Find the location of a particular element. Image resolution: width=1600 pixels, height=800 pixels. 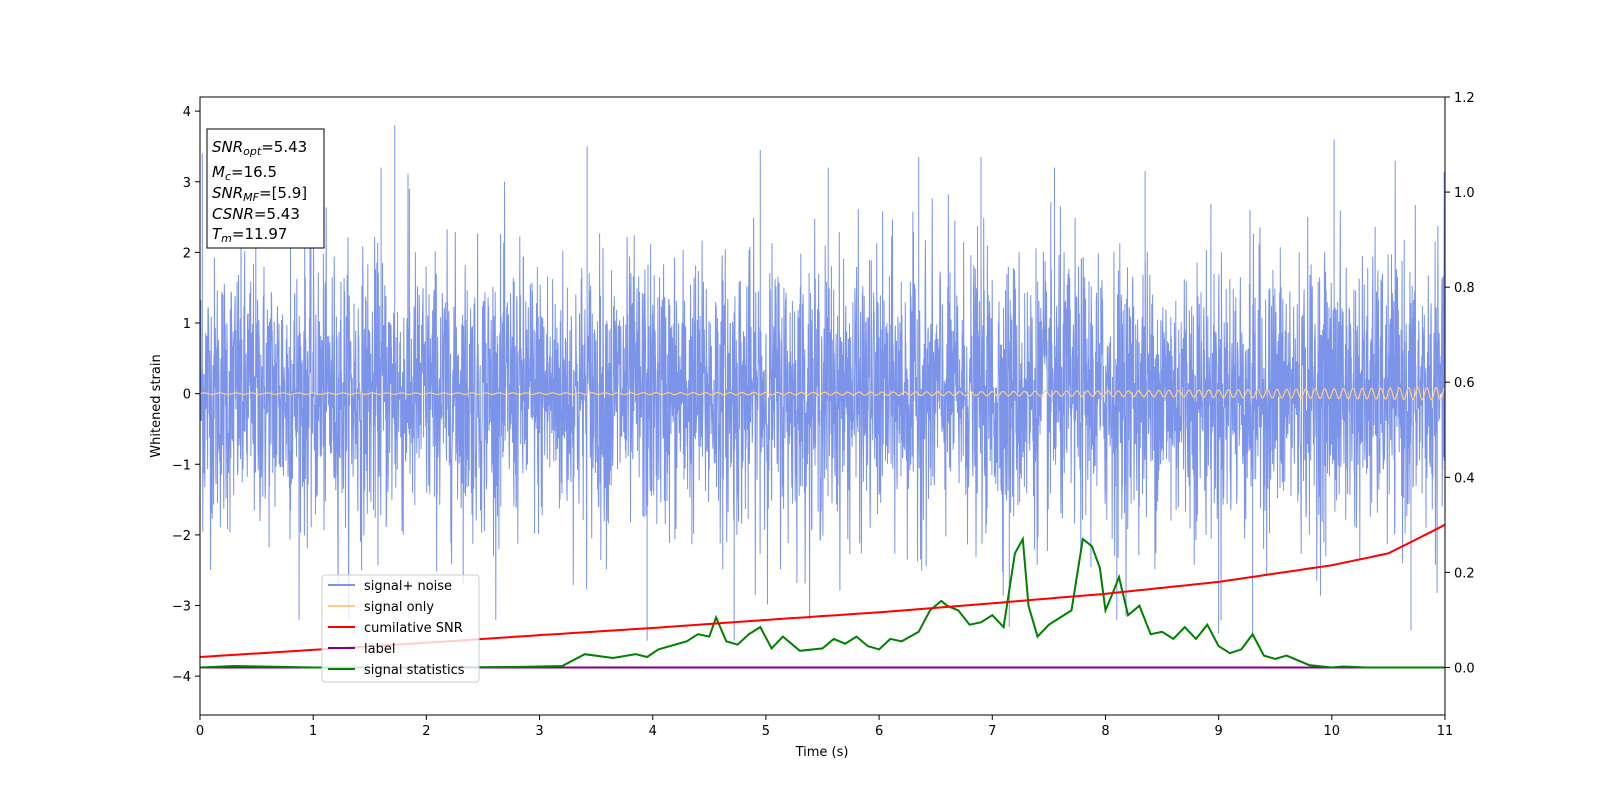

tm-symbol: T is located at coordinates (217, 234).